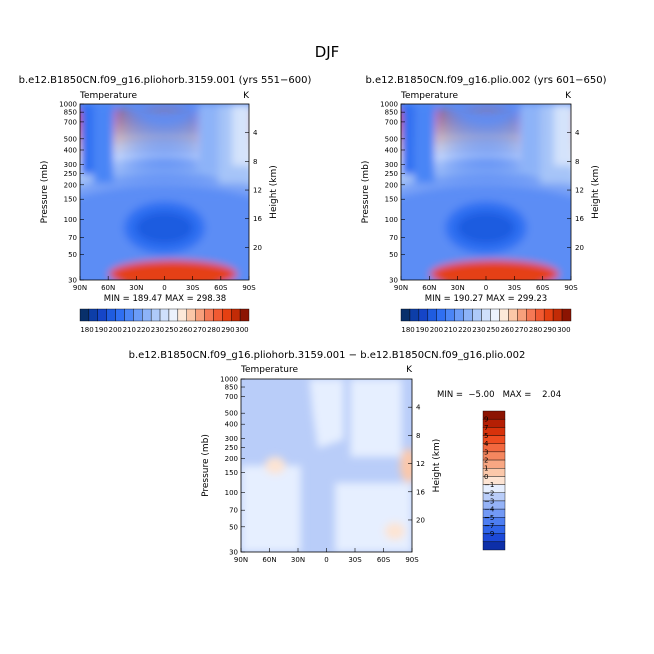 Image resolution: width=654 pixels, height=654 pixels. What do you see at coordinates (165, 299) in the screenshot?
I see `panel-1-minmax: MIN = 189.47 MAX = 298.38` at bounding box center [165, 299].